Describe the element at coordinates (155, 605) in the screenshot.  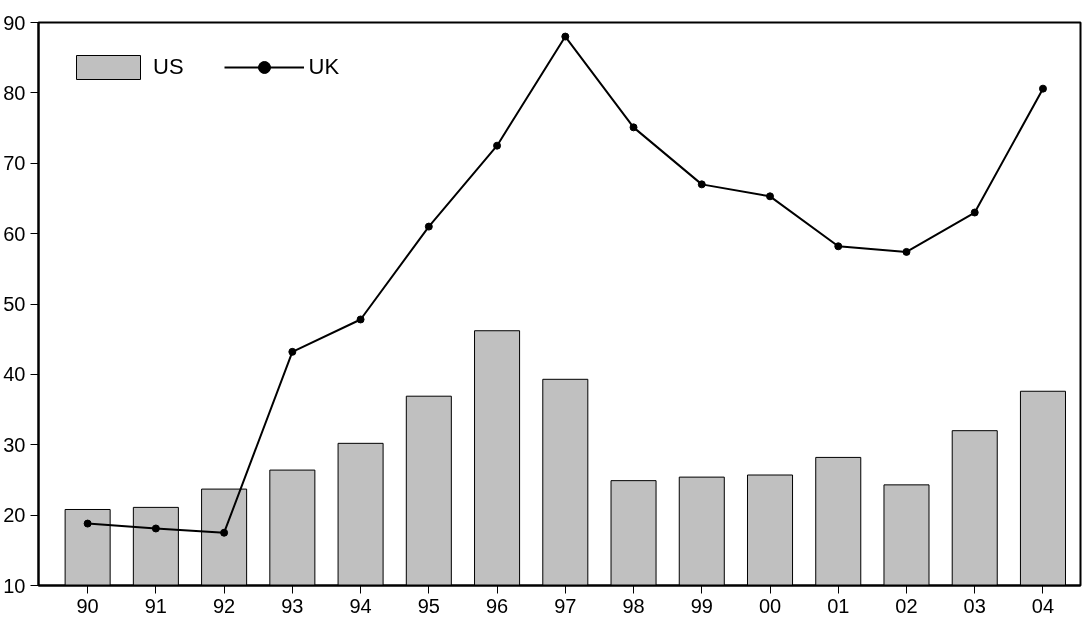
I see `x-tick-label: 91` at that location.